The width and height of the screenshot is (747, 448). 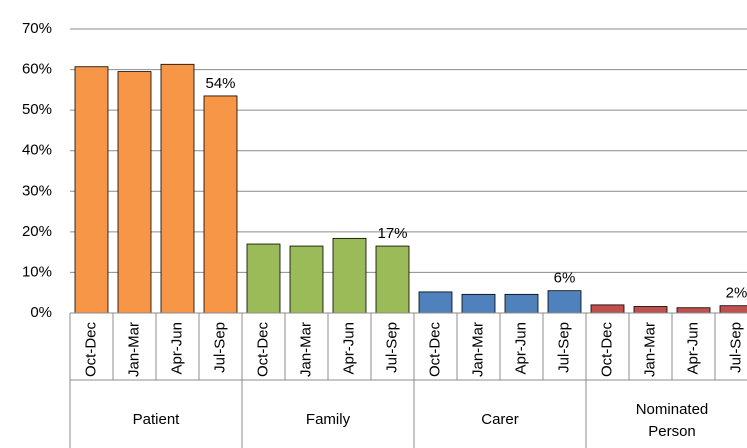 What do you see at coordinates (672, 420) in the screenshot?
I see `group-label: Nominated Person` at bounding box center [672, 420].